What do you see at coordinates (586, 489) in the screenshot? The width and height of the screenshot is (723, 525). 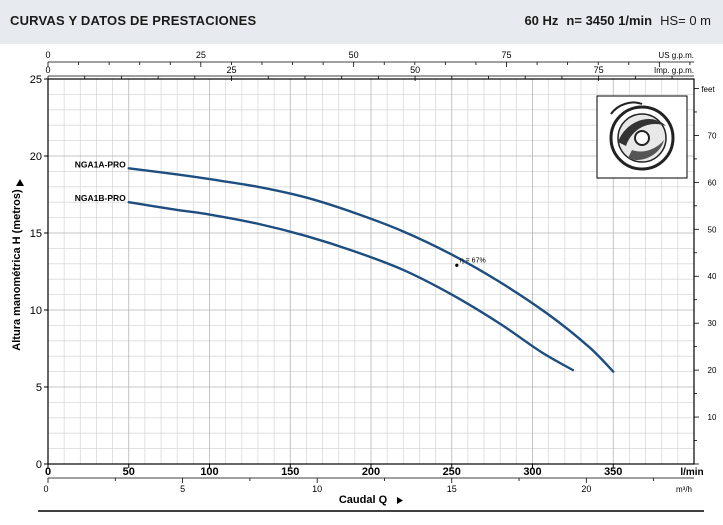 I see `m3h-tick-label: 20` at bounding box center [586, 489].